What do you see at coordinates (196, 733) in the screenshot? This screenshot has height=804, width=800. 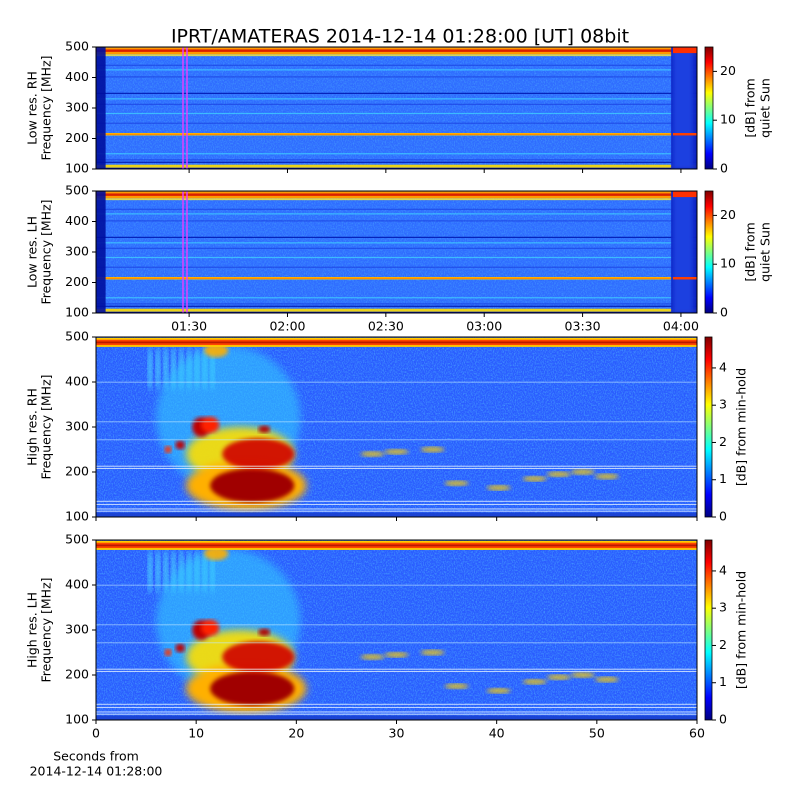 I see `x-tick-label: 10` at bounding box center [196, 733].